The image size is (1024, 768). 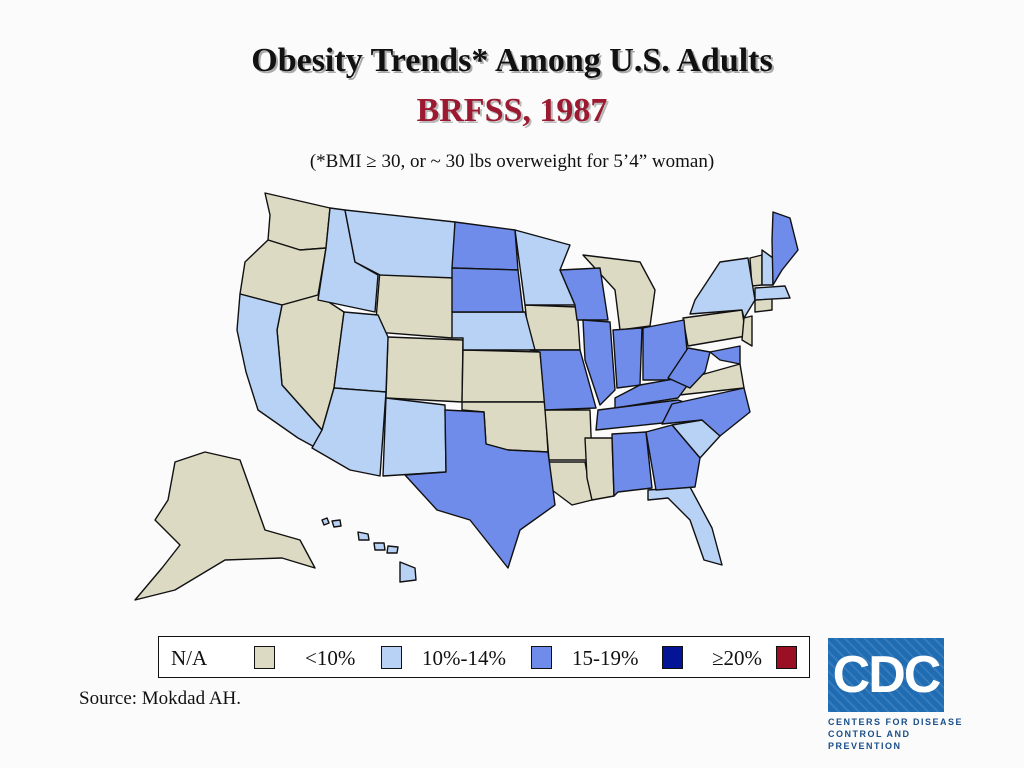 I want to click on state-utah, so click(x=361, y=352).